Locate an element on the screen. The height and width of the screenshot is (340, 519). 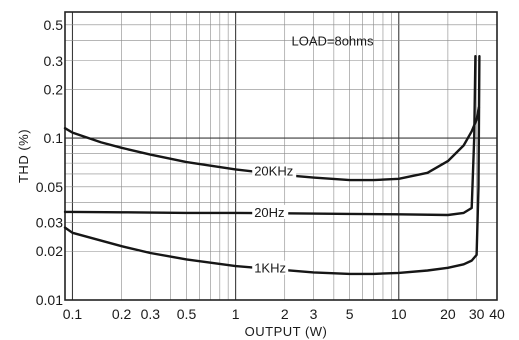
x-tick-label: 2 is located at coordinates (285, 314).